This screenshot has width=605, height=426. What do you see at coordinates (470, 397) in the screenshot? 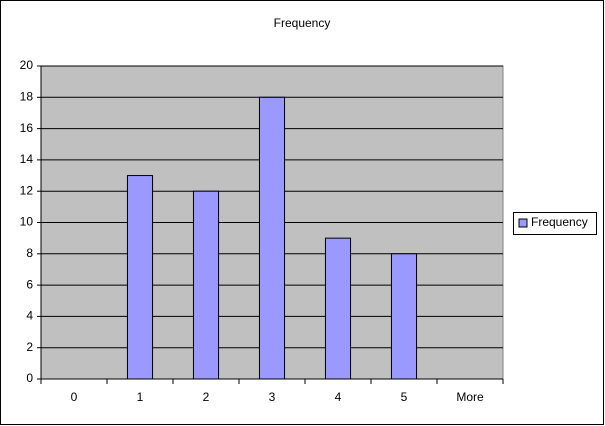
I see `x-tick-label: More` at bounding box center [470, 397].